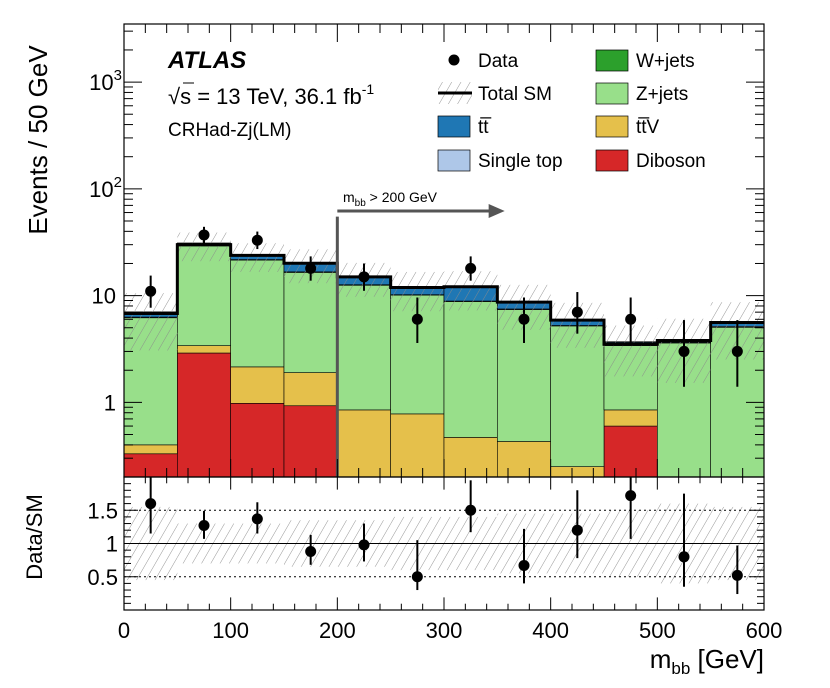  Describe the element at coordinates (230, 630) in the screenshot. I see `x-tick-label-1: 100` at that location.